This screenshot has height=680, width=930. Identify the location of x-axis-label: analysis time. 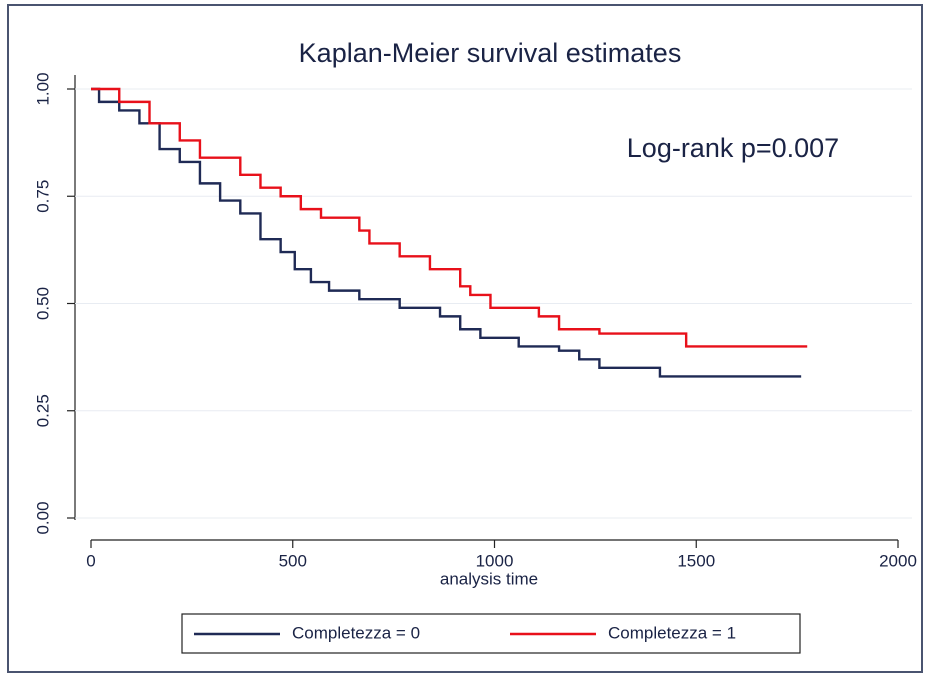
(489, 578).